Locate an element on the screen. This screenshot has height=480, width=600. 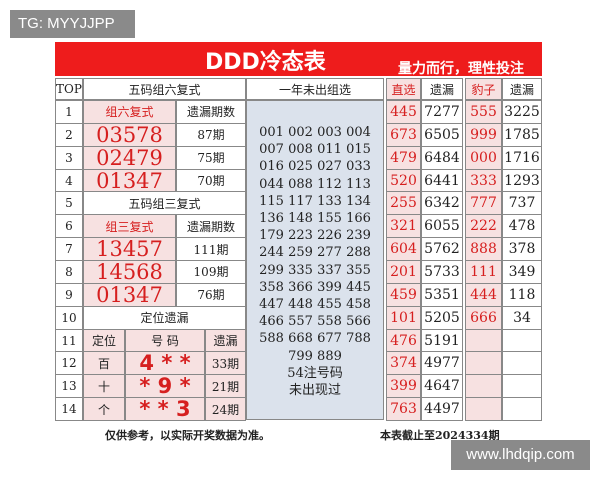
unseen-number: 148 is located at coordinates (300, 219).